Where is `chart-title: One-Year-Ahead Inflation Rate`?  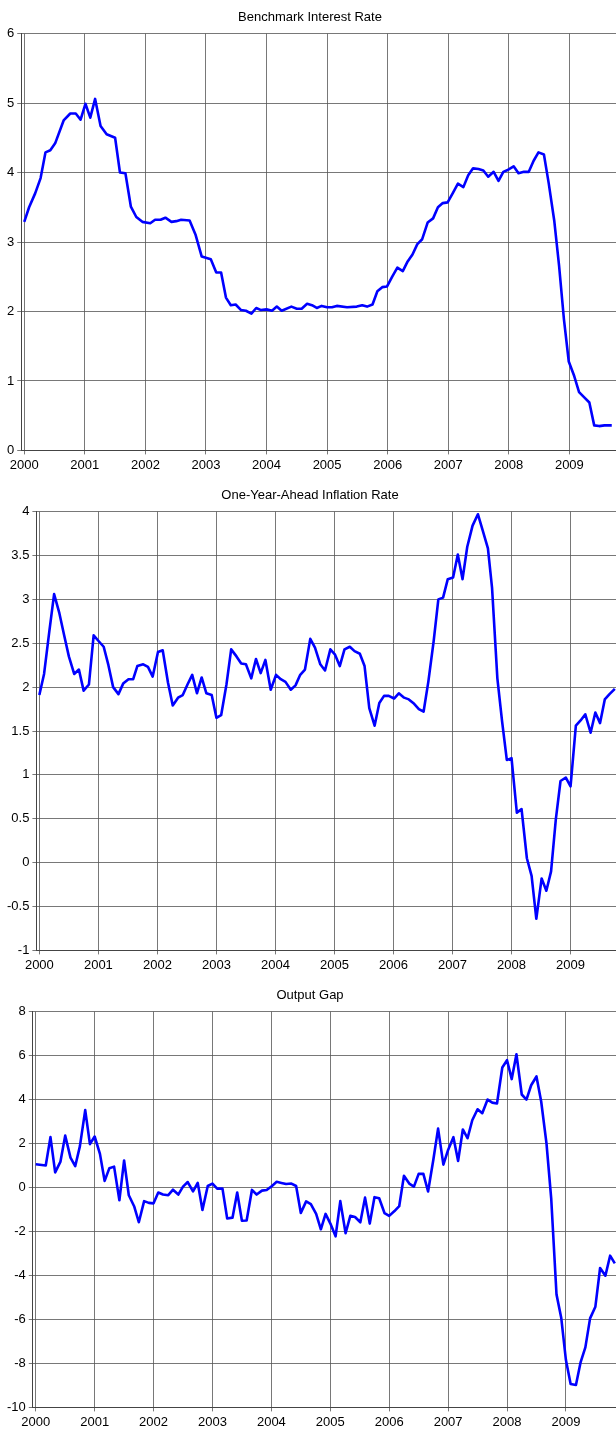
chart-title: One-Year-Ahead Inflation Rate is located at coordinates (310, 495).